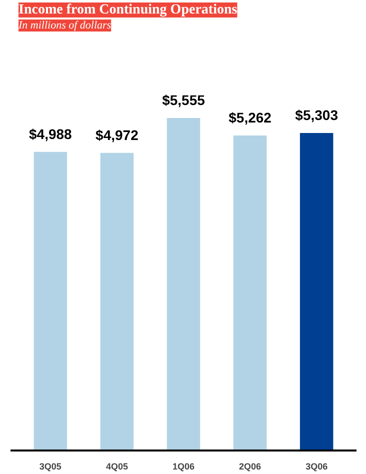  What do you see at coordinates (117, 467) in the screenshot?
I see `x-tick-label: 4Q05` at bounding box center [117, 467].